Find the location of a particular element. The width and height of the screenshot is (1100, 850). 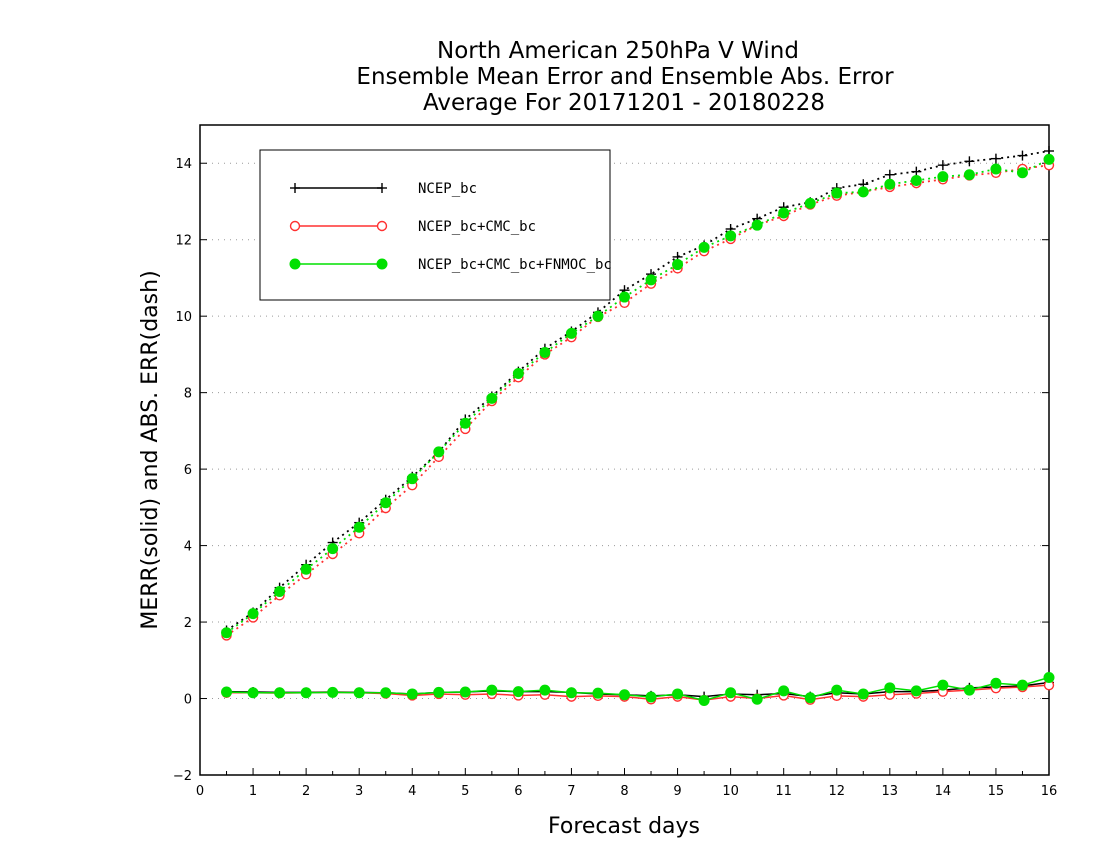

y-tick-label: 12 is located at coordinates (183, 241).